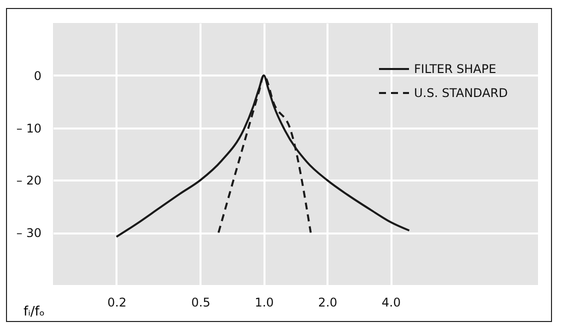 This screenshot has width=561, height=331. I want to click on legend-label: U.S. STANDARD, so click(461, 93).